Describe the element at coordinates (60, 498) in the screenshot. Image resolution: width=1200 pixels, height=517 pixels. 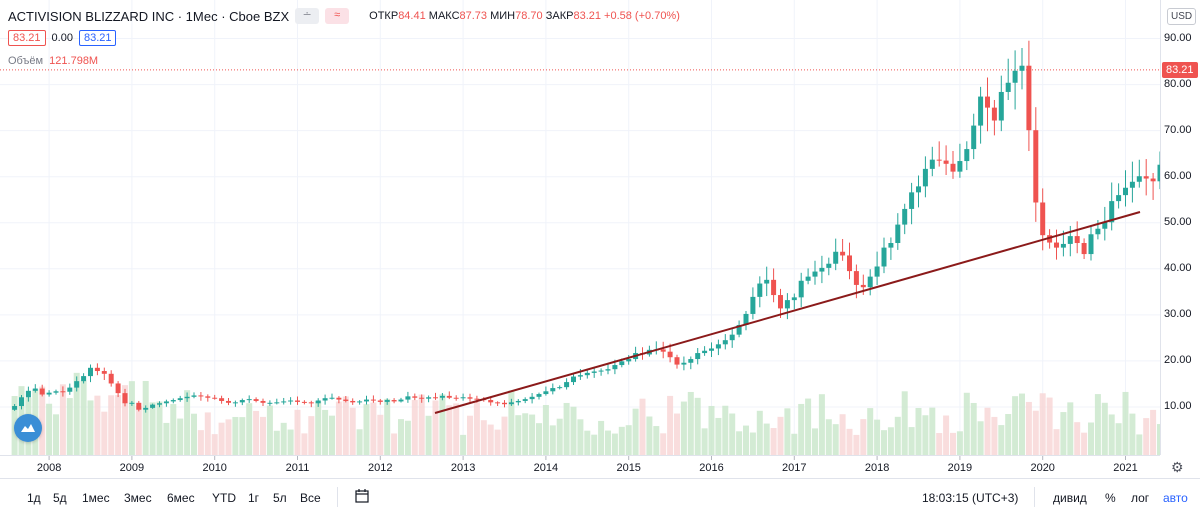
I see `range-5d: 5д` at that location.